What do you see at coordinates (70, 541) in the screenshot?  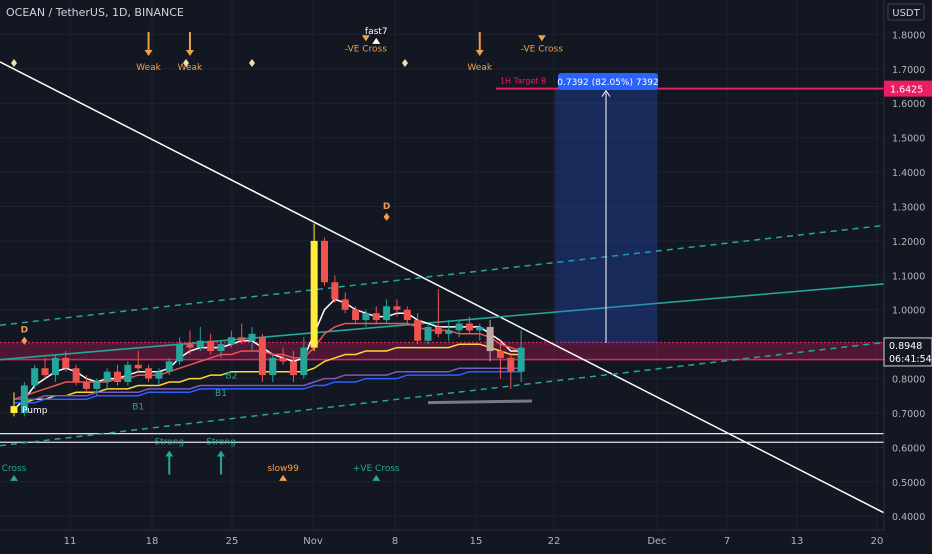 I see `x-tick-label: 11` at bounding box center [70, 541].